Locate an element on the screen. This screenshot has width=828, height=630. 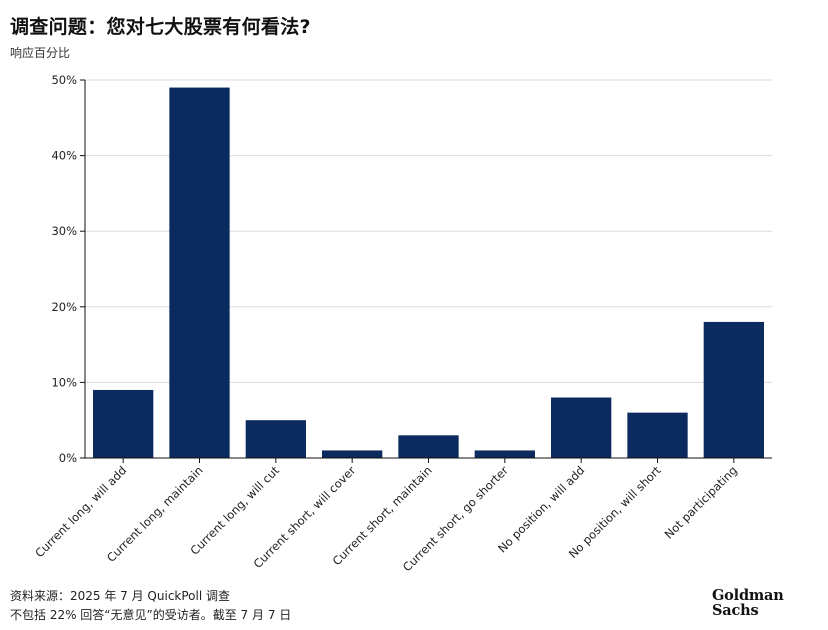
goldman-sachs-logo: Goldman Sachs is located at coordinates (748, 603).